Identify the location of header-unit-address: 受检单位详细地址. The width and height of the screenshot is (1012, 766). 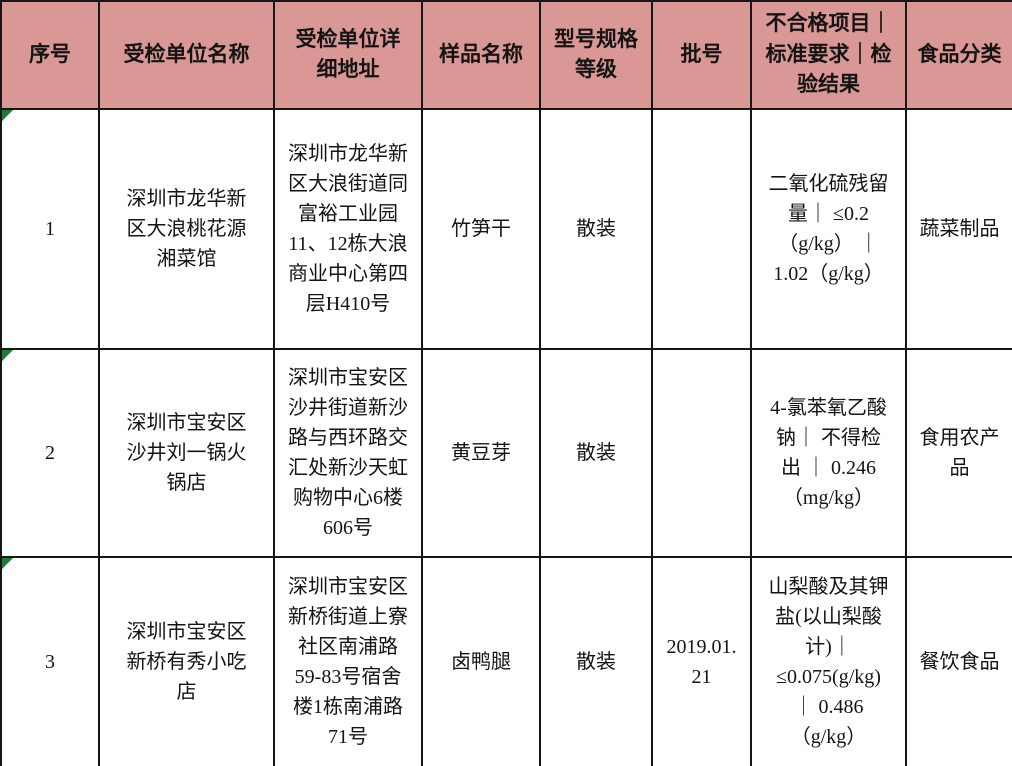
(348, 55).